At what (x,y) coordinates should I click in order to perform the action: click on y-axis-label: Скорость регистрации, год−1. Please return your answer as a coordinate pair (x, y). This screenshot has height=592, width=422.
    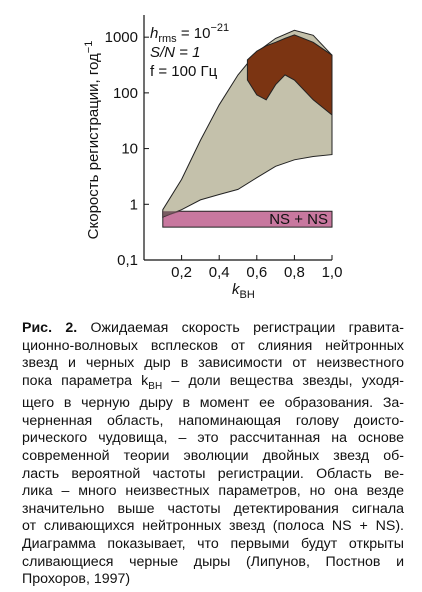
    Looking at the image, I should click on (92, 140).